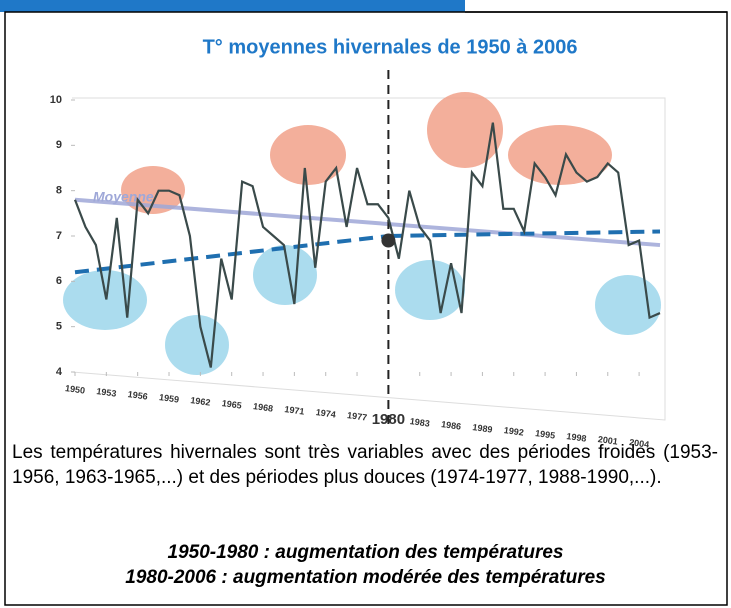 This screenshot has width=731, height=608. I want to click on x-tick-label: 1971, so click(294, 410).